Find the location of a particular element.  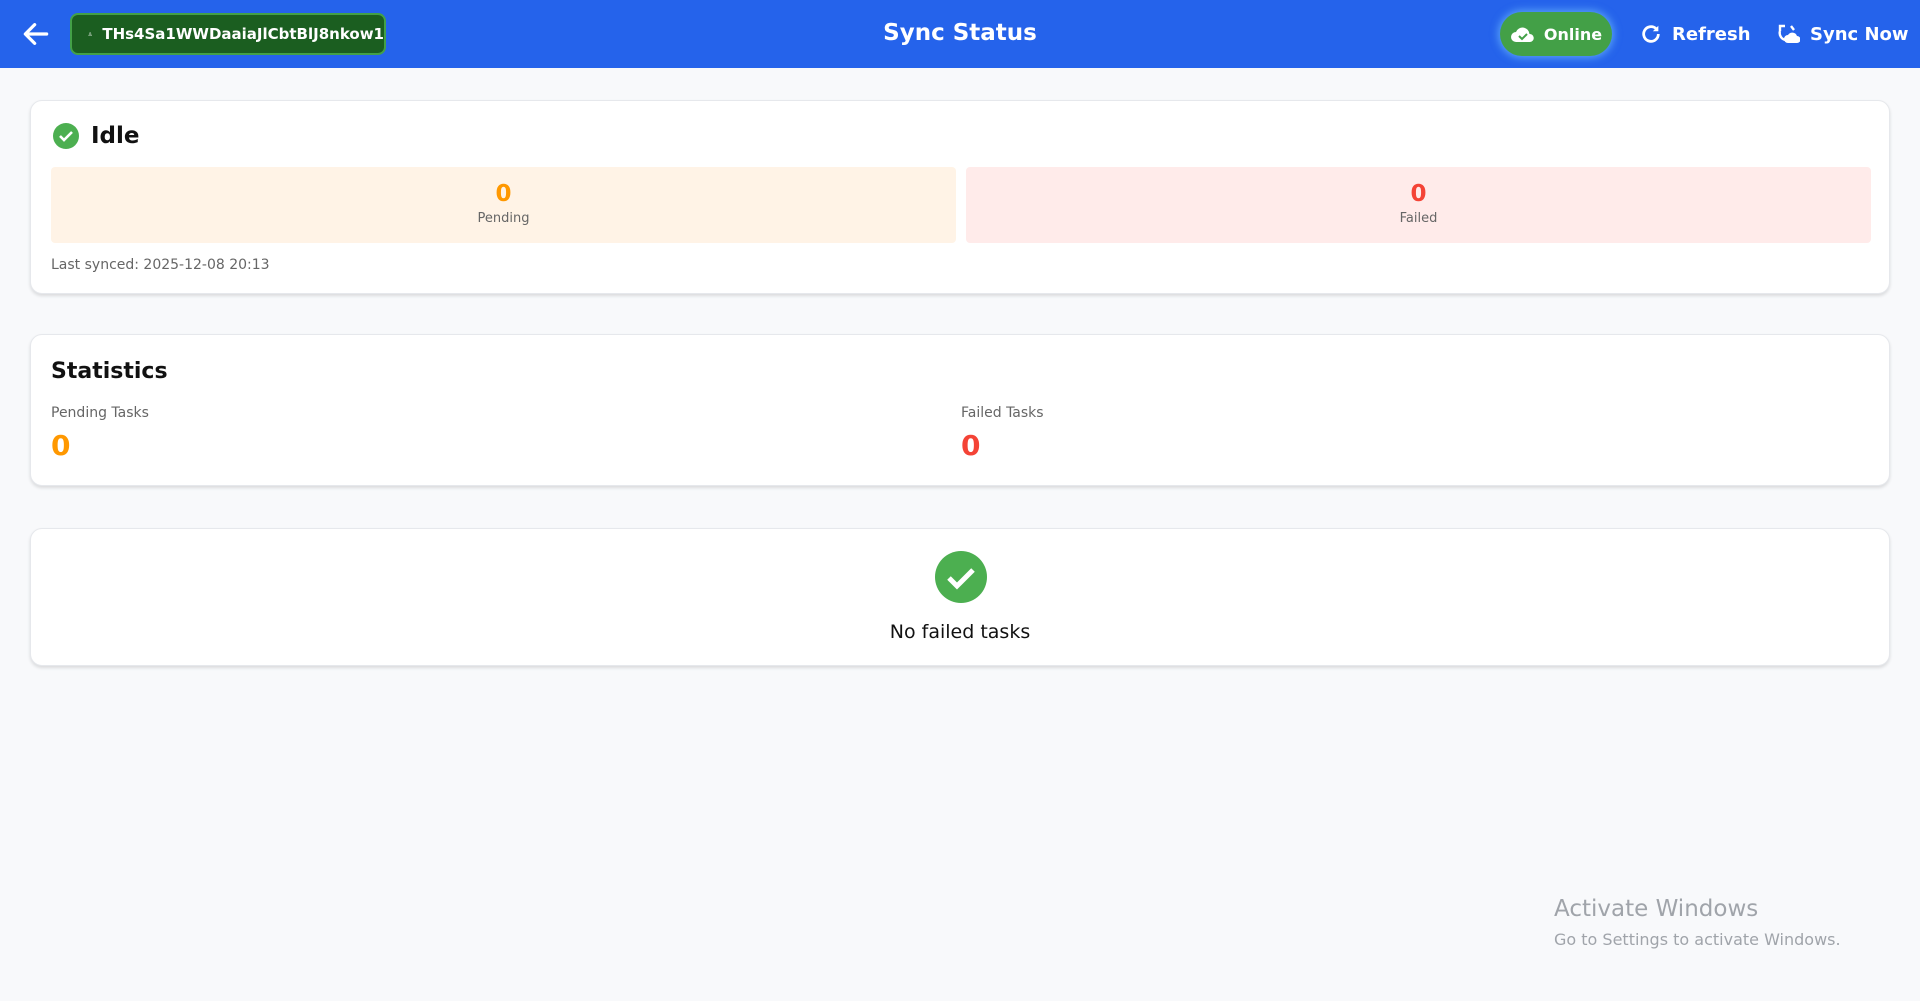

failed-summary: 0 Failed is located at coordinates (1418, 205).